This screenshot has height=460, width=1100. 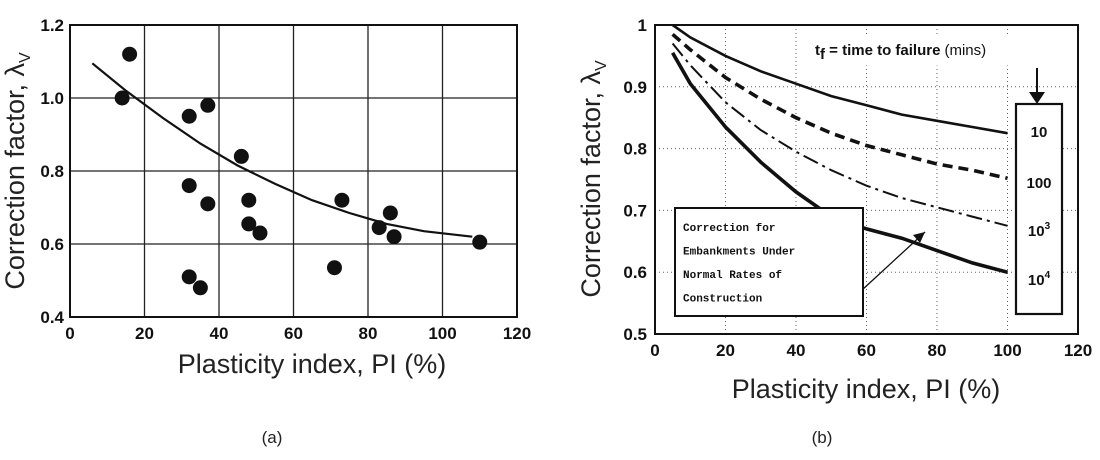 What do you see at coordinates (591, 184) in the screenshot?
I see `b-y-axis-title-main: Correction factor, λ` at bounding box center [591, 184].